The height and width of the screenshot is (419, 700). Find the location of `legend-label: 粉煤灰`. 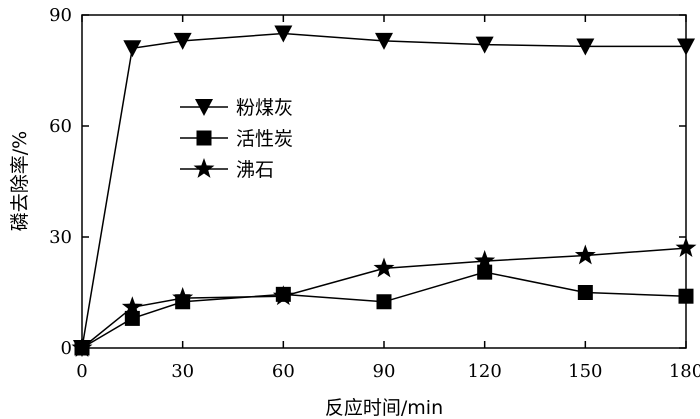

legend-label: 粉煤灰 is located at coordinates (264, 108).